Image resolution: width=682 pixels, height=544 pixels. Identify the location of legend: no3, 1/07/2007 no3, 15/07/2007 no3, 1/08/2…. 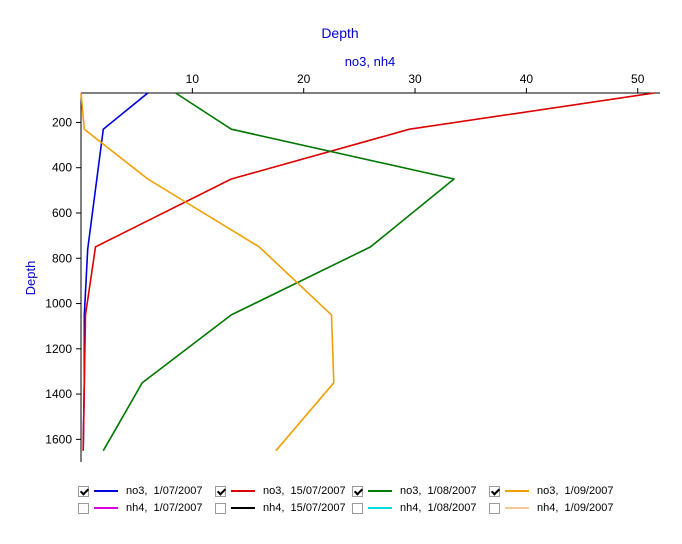
(378, 504).